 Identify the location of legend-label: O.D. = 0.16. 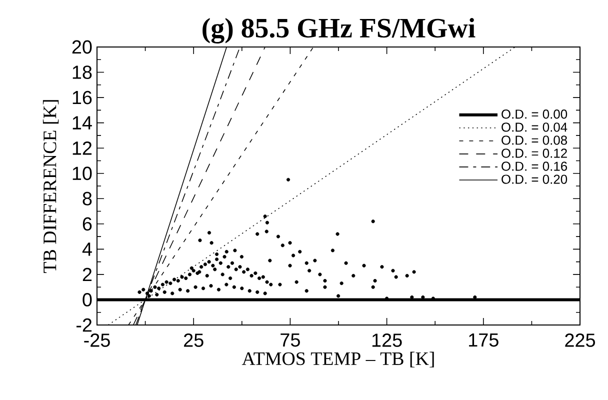
(535, 166).